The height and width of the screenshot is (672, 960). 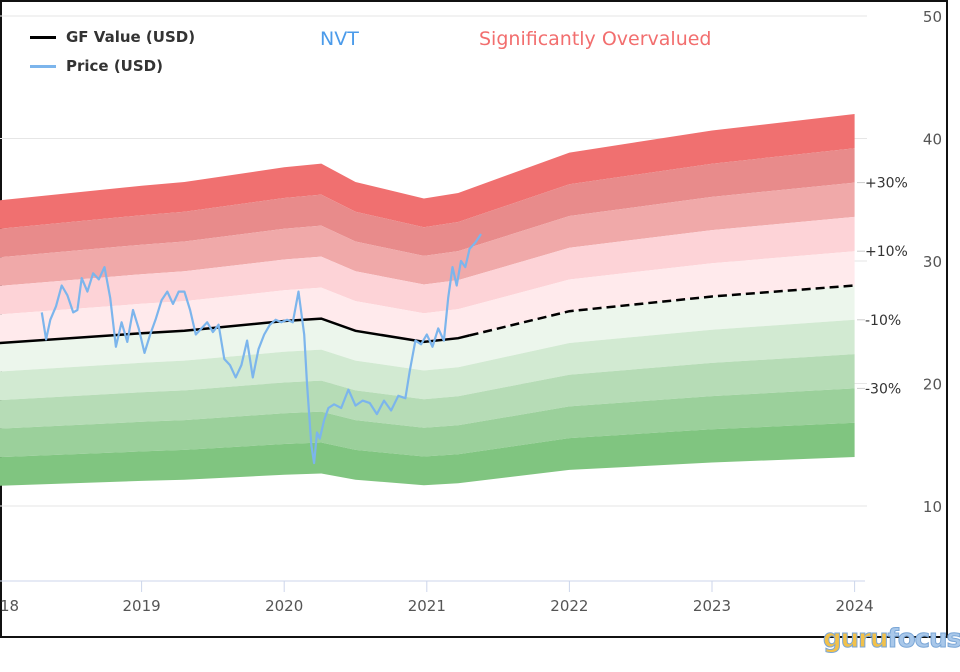 I want to click on legend-label-price: Price (USD), so click(x=114, y=66).